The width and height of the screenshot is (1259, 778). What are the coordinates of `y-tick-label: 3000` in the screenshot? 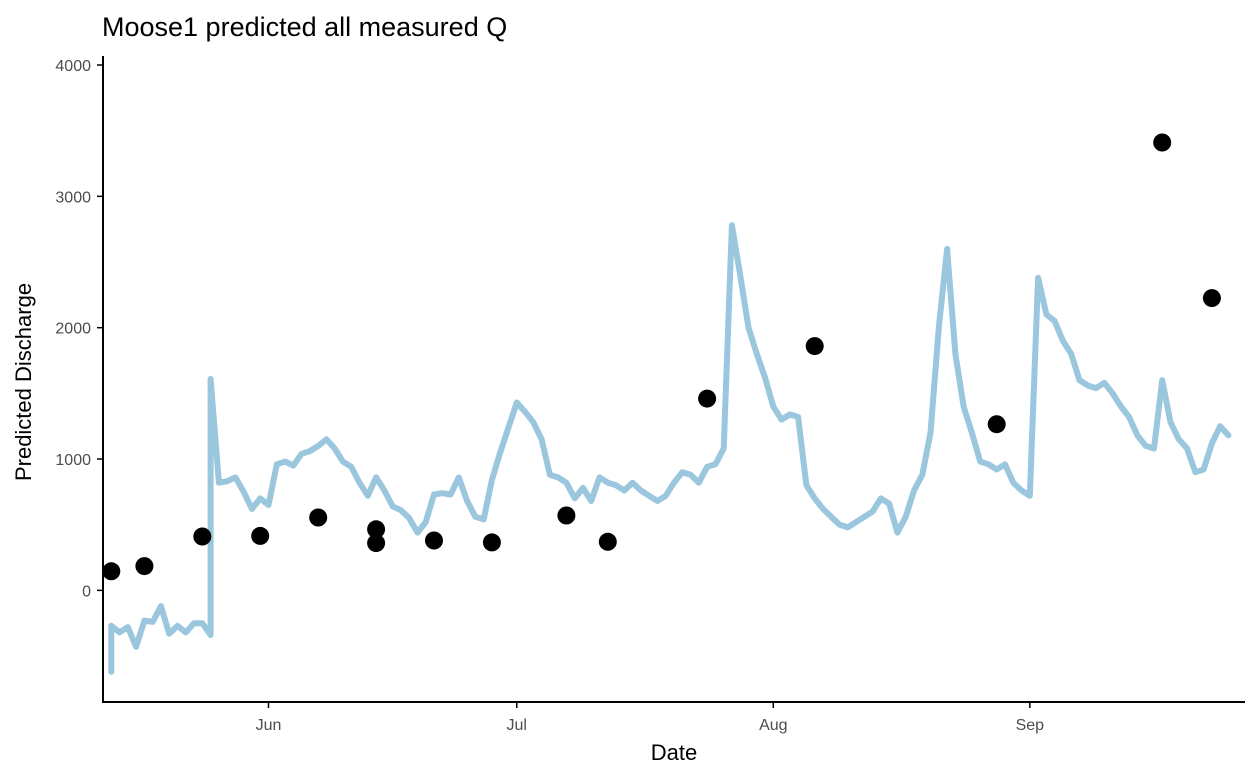 It's located at (73, 197).